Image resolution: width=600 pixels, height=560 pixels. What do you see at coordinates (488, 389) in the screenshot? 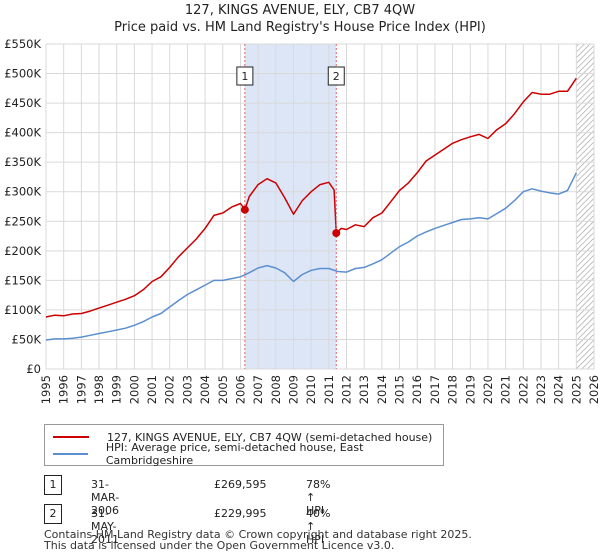
I see `x-tick-label: 2020` at bounding box center [488, 389].